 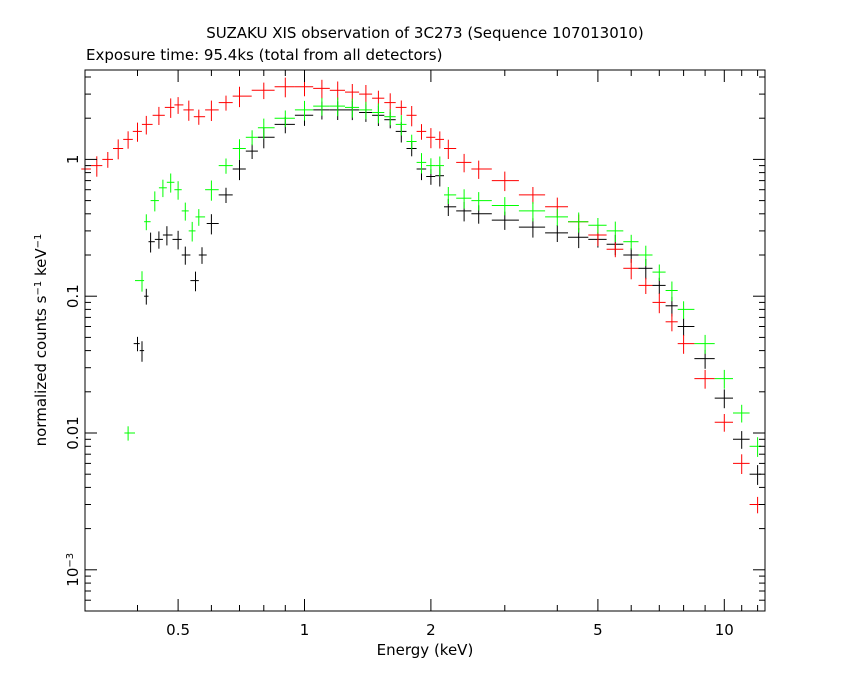 I want to click on y-tick-label: 1, so click(x=73, y=160).